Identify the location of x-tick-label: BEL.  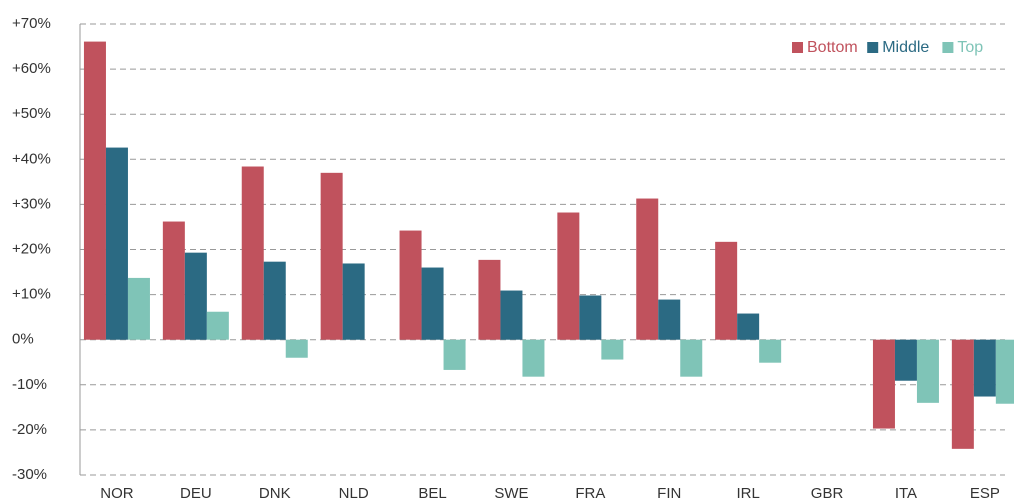
(432, 493).